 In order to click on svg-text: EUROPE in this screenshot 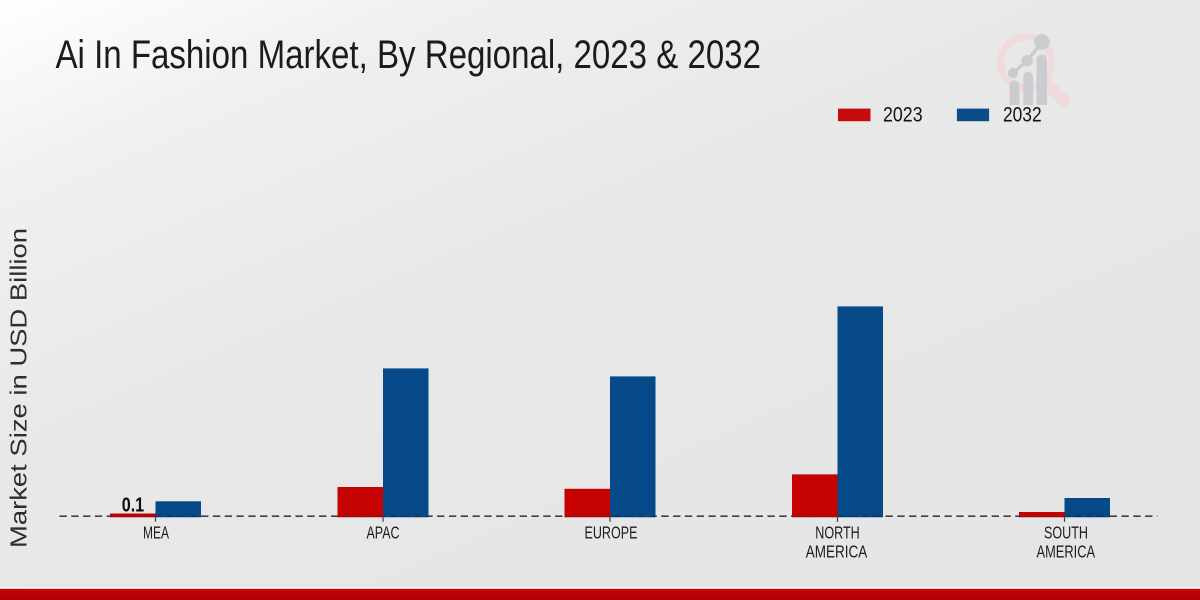, I will do `click(611, 532)`.